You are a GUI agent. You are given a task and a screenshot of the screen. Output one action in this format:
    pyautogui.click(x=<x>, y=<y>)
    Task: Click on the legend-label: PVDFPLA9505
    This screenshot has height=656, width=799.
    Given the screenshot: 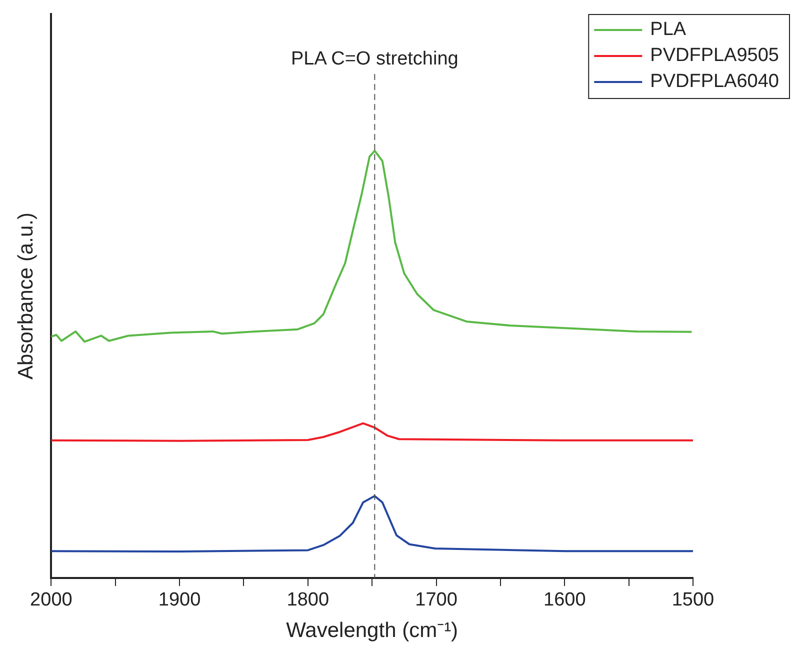 What is the action you would take?
    pyautogui.click(x=715, y=55)
    